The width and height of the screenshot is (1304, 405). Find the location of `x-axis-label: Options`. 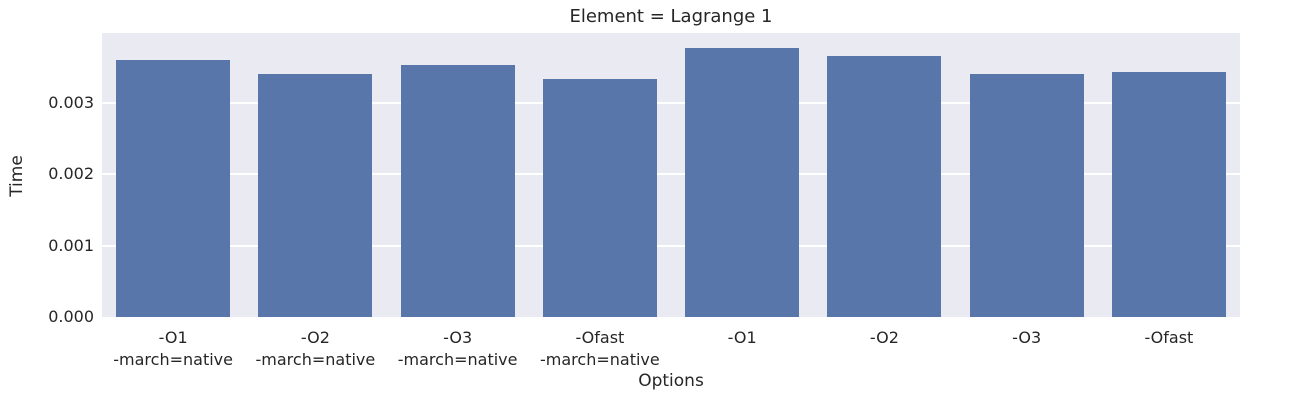

x-axis-label: Options is located at coordinates (671, 381).